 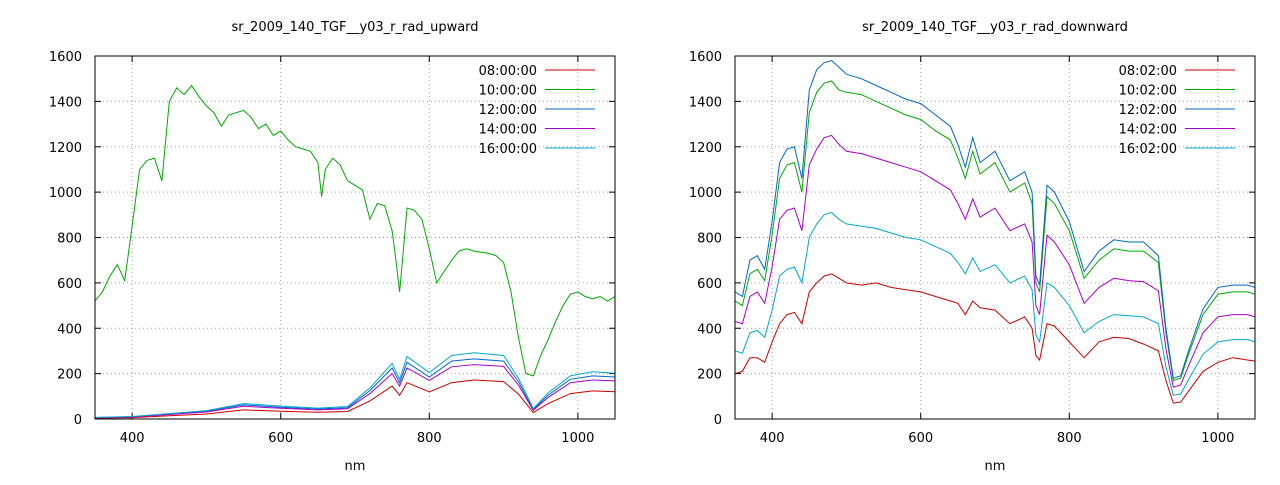 I want to click on legend-label: 14:02:00, so click(x=1148, y=130).